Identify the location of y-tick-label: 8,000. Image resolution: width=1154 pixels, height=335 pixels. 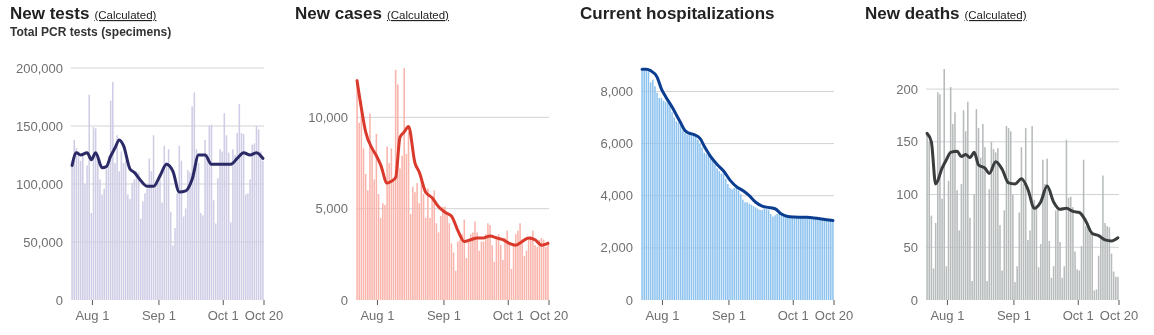
(616, 92).